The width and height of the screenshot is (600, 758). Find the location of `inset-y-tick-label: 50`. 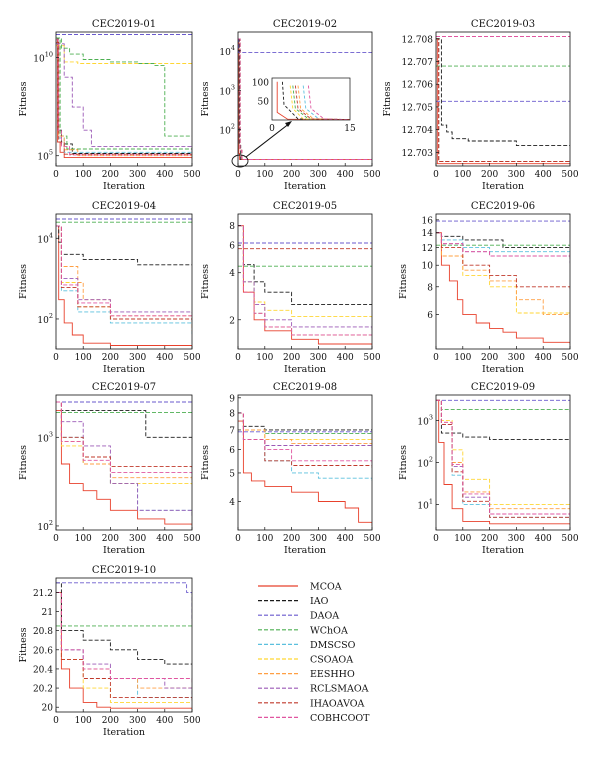

inset-y-tick-label: 50 is located at coordinates (264, 102).